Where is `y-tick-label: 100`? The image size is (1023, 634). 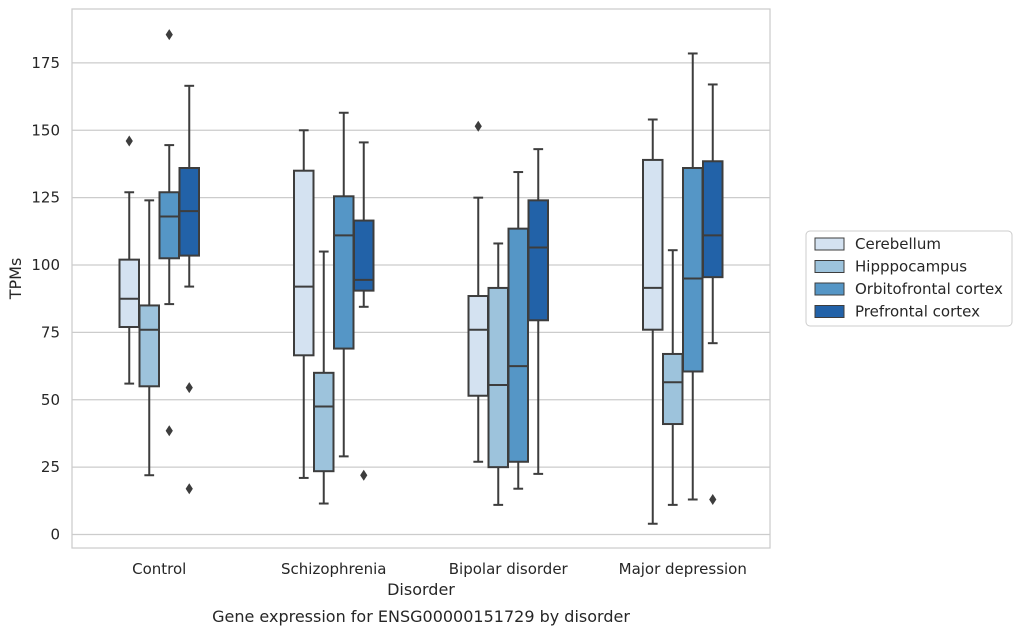 y-tick-label: 100 is located at coordinates (45, 265).